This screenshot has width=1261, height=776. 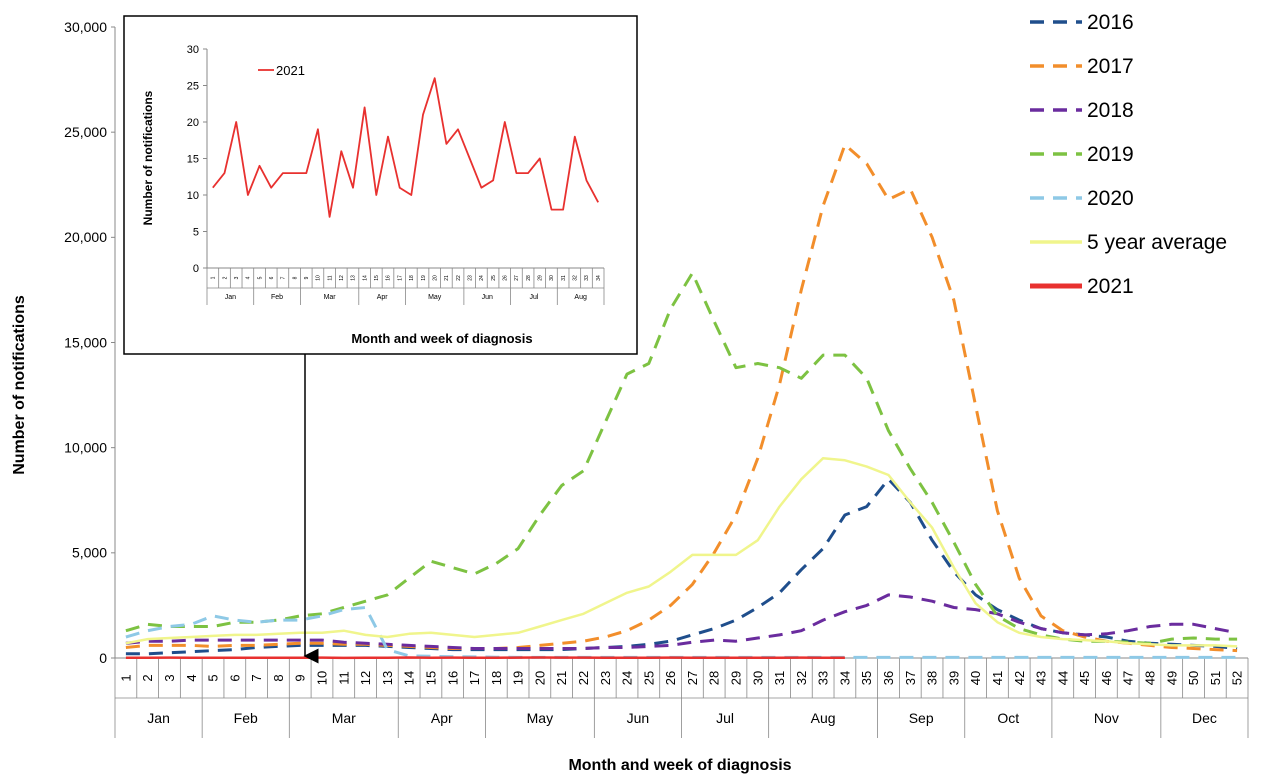 What do you see at coordinates (517, 278) in the screenshot?
I see `inset-week-label: 27` at bounding box center [517, 278].